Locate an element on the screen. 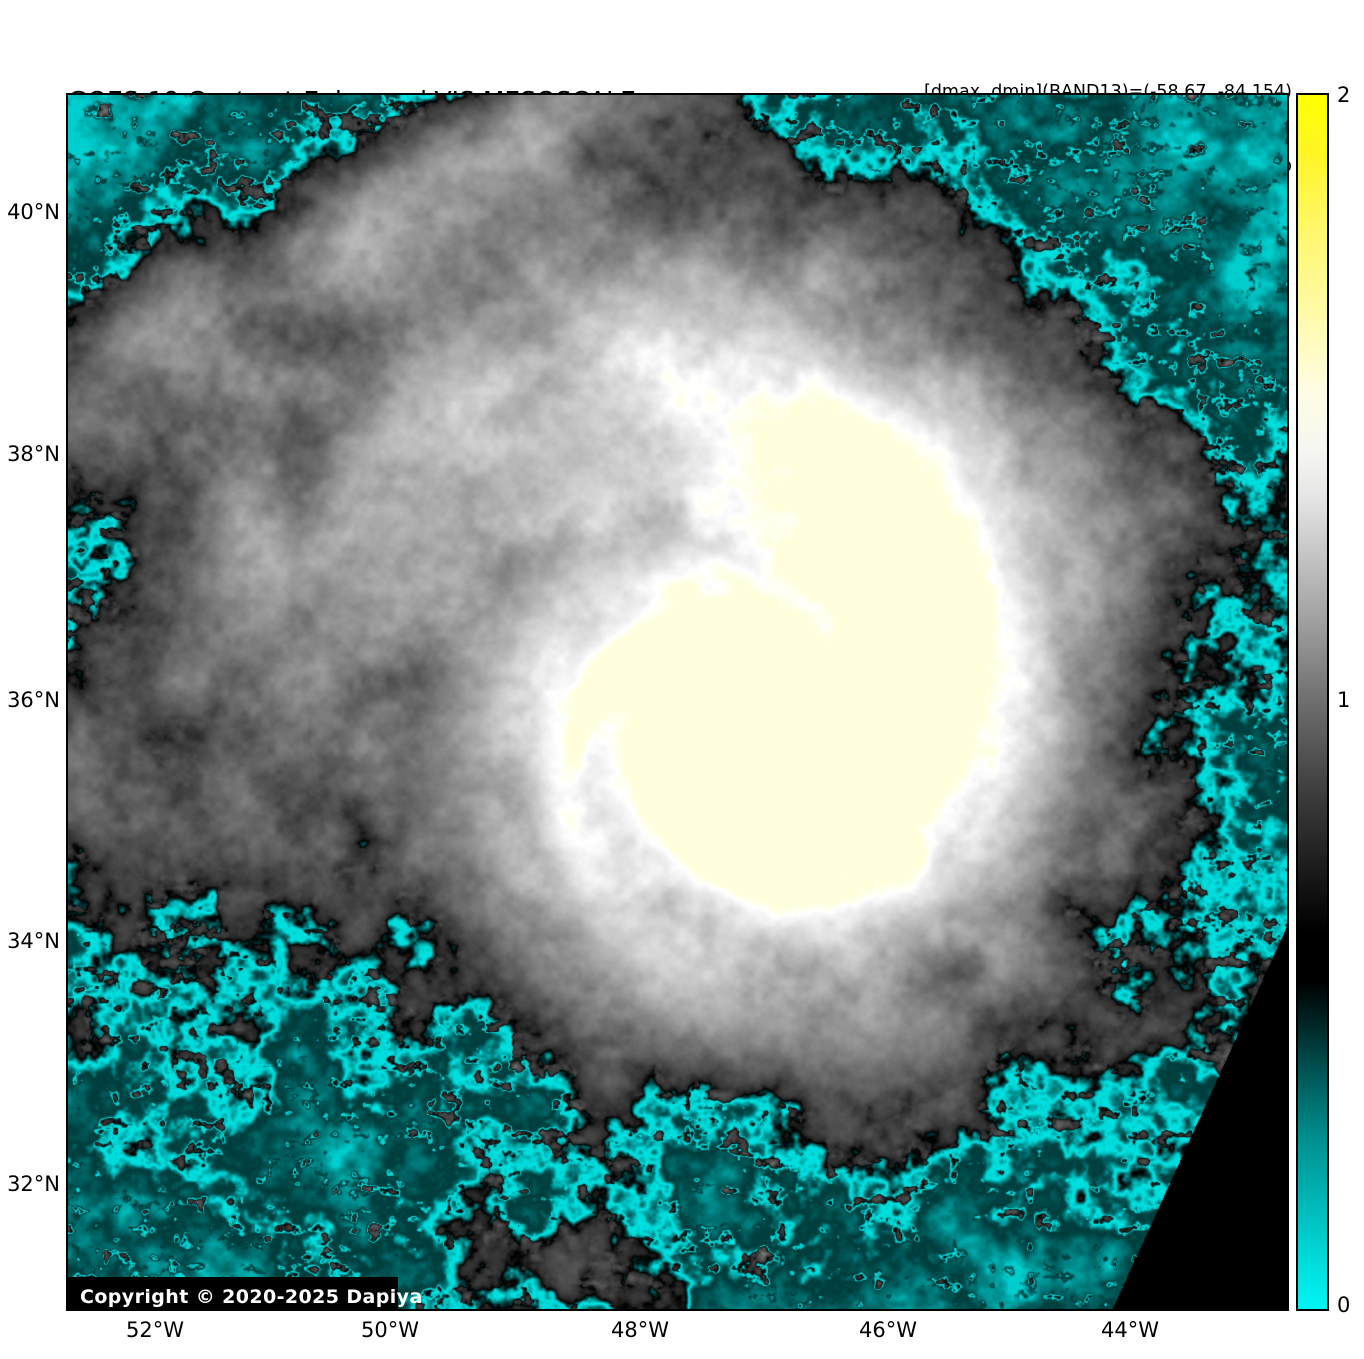 The height and width of the screenshot is (1359, 1364). lat-tick-label: 32°N is located at coordinates (33, 1184).